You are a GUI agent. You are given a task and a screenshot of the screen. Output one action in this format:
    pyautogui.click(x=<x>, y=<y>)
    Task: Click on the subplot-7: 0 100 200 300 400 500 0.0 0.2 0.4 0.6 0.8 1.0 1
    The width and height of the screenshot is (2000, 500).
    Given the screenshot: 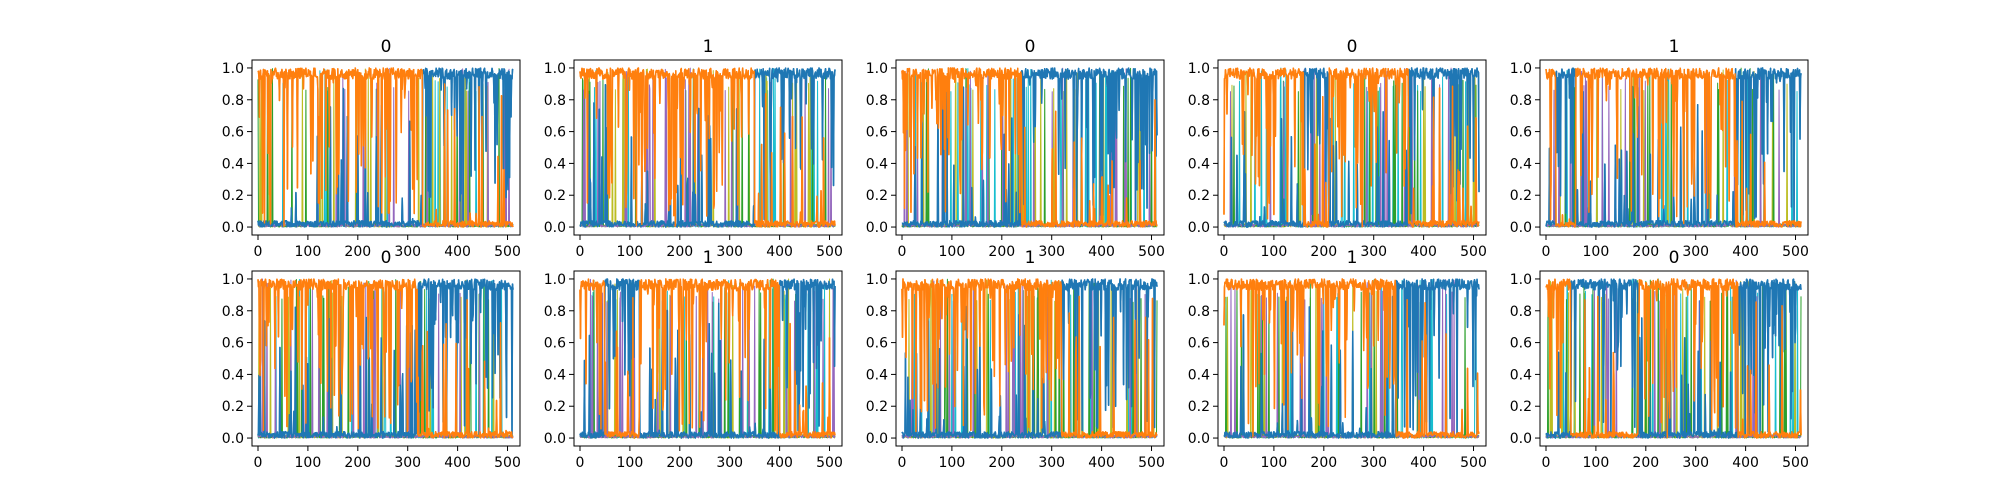 What is the action you would take?
    pyautogui.click(x=693, y=359)
    